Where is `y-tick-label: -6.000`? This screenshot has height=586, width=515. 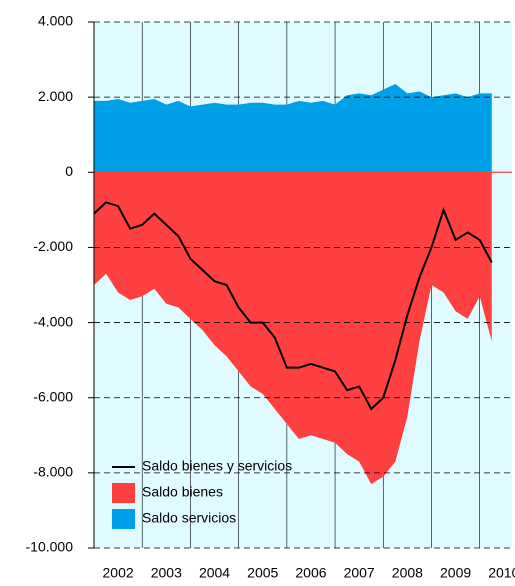 y-tick-label: -6.000 is located at coordinates (53, 396).